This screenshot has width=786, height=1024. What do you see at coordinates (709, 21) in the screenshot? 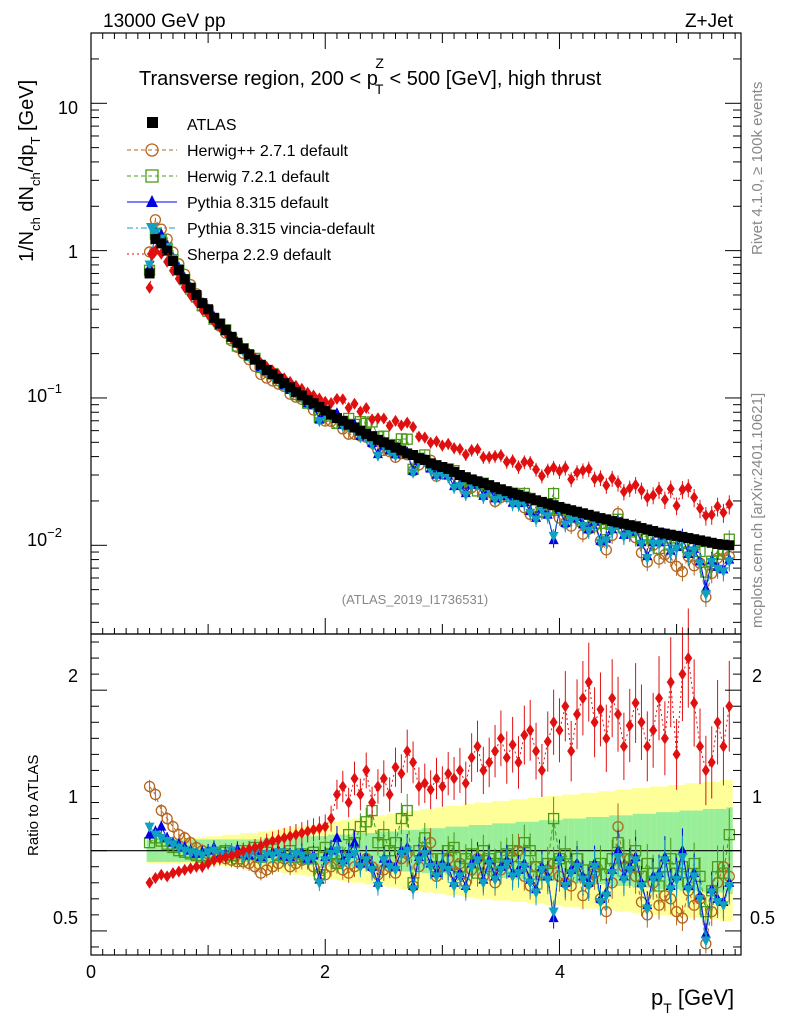
I see `process-label: Z+Jet` at bounding box center [709, 21].